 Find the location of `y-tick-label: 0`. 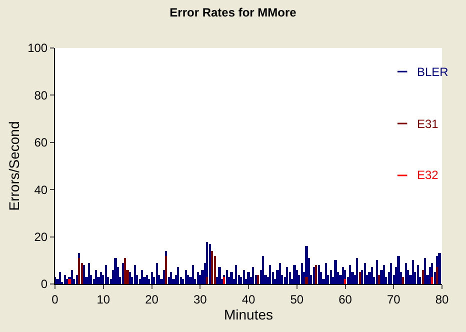

y-tick-label: 0 is located at coordinates (44, 284).